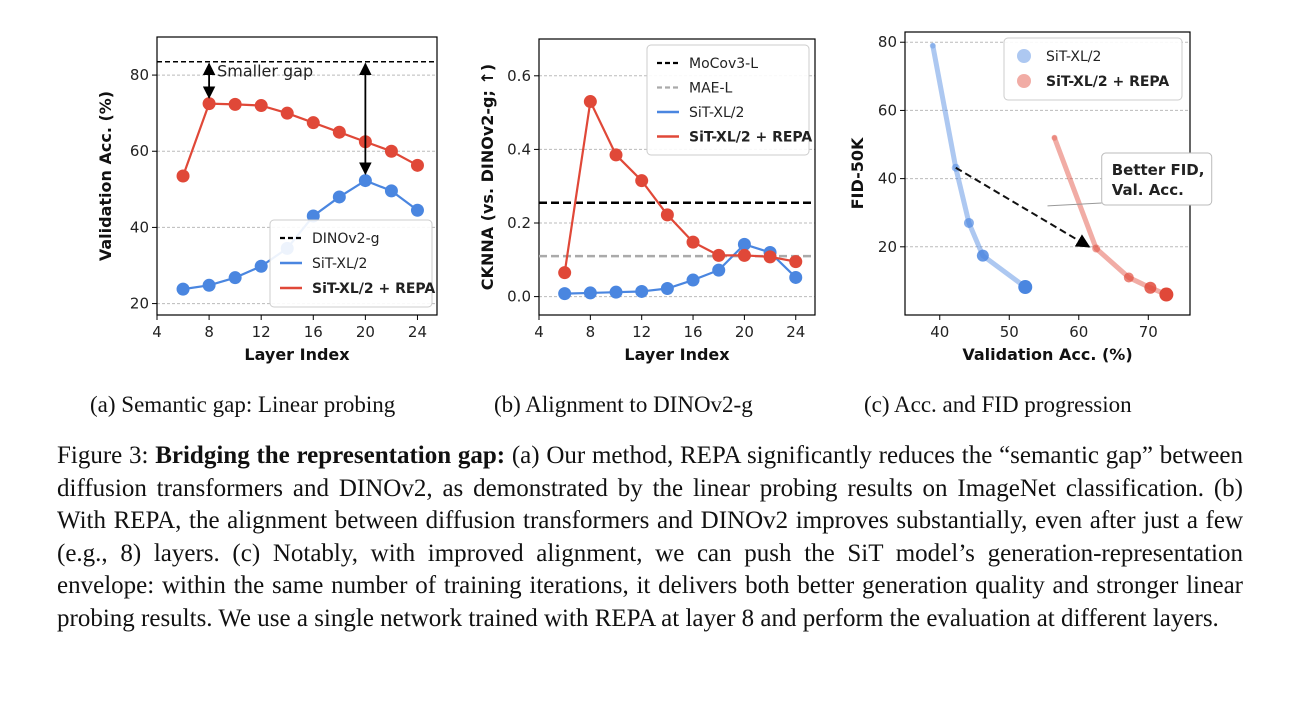  Describe the element at coordinates (105, 176) in the screenshot. I see `y-axis-label: Validation Acc. (%)` at that location.